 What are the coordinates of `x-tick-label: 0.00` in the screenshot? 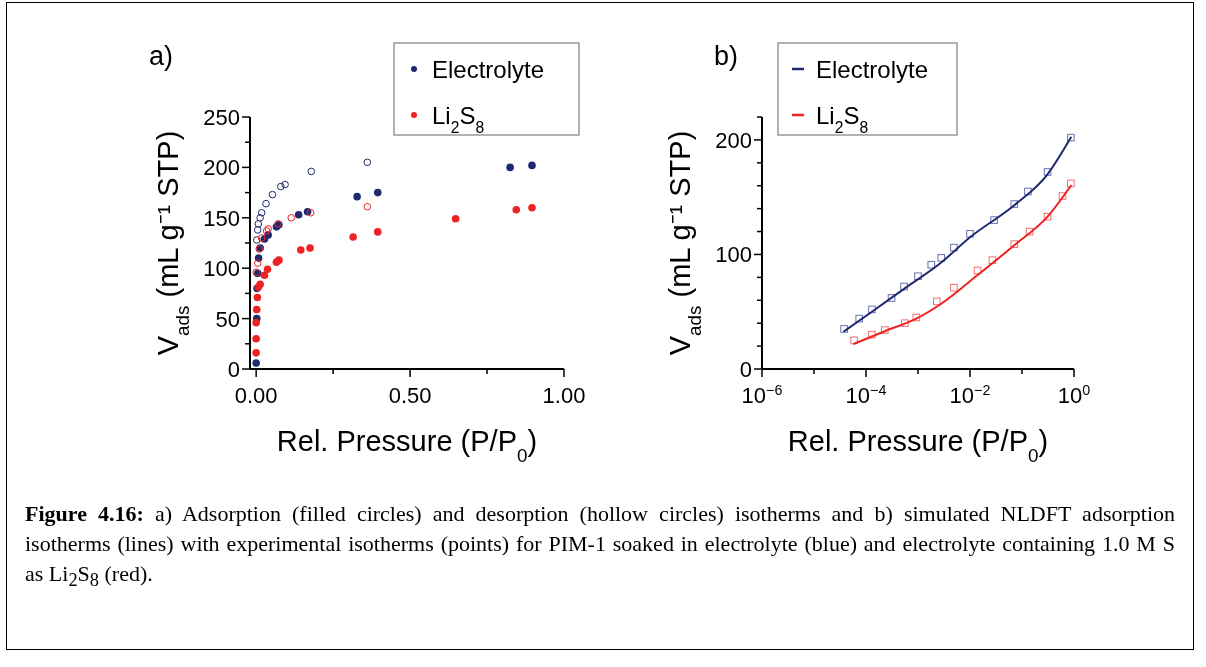 It's located at (256, 395).